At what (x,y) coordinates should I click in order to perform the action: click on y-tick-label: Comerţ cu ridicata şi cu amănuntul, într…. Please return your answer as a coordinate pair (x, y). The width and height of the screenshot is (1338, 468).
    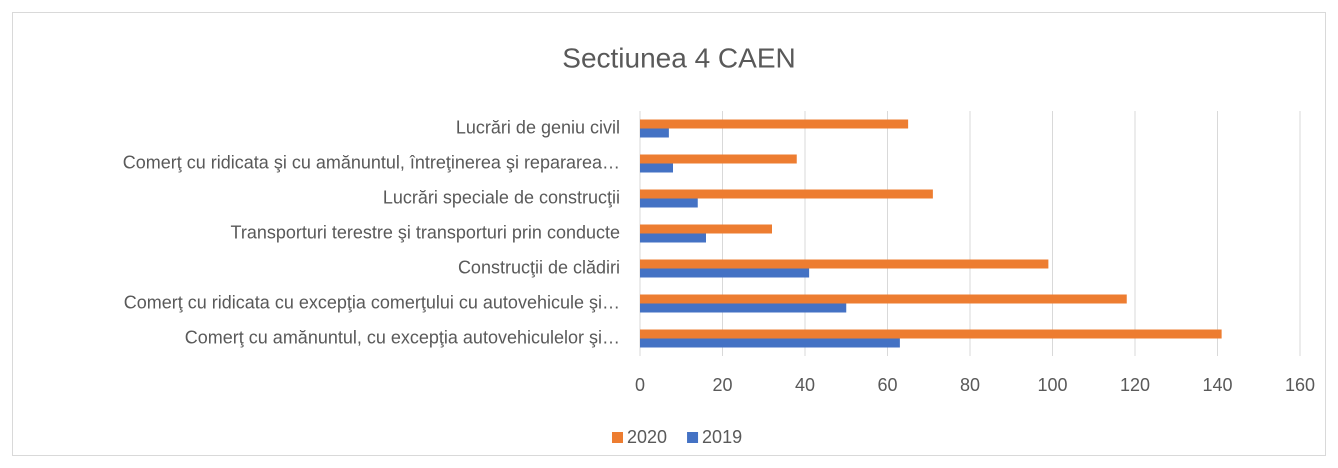
    Looking at the image, I should click on (371, 162).